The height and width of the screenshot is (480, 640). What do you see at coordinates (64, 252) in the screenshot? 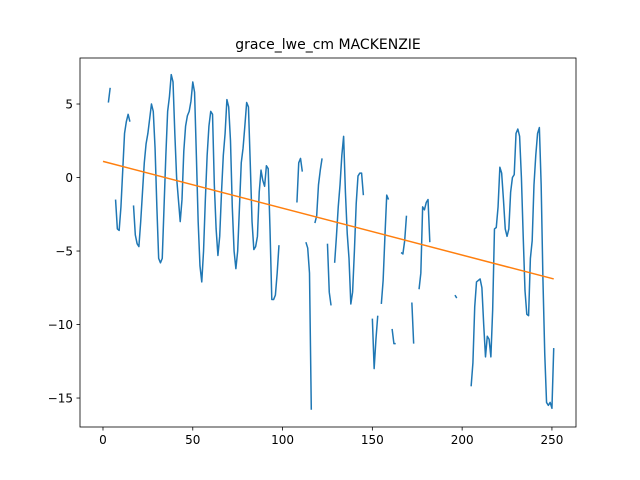
I see `y-tick-label: −5` at bounding box center [64, 252].